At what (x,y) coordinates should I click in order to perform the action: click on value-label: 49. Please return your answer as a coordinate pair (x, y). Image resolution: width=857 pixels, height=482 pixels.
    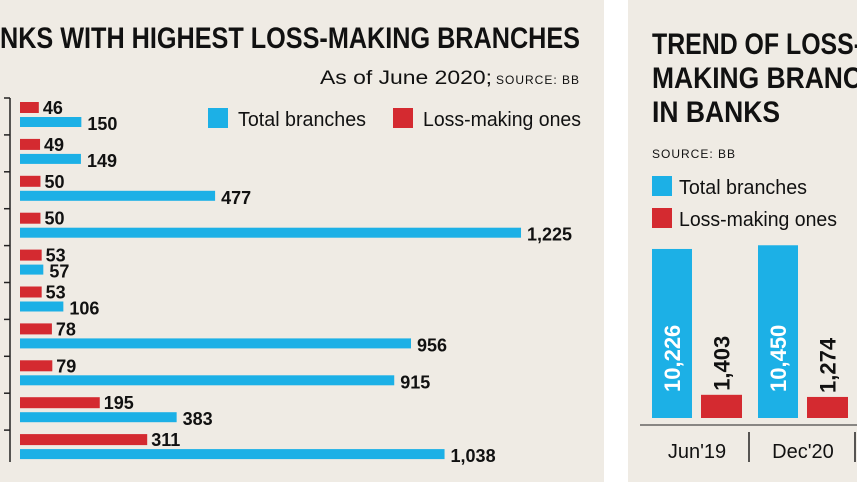
    Looking at the image, I should click on (54, 145).